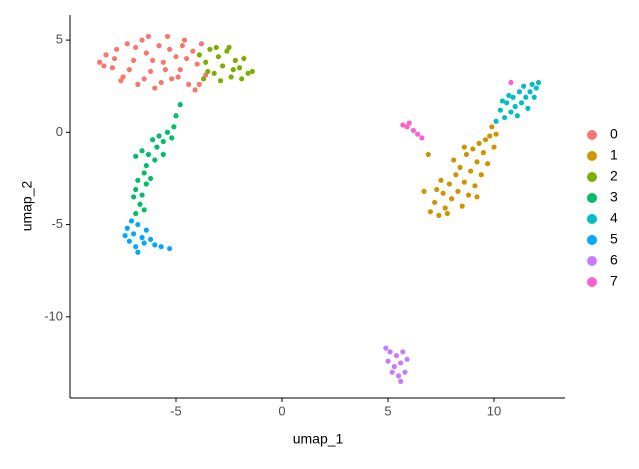  I want to click on x-tick-label: 5, so click(387, 410).